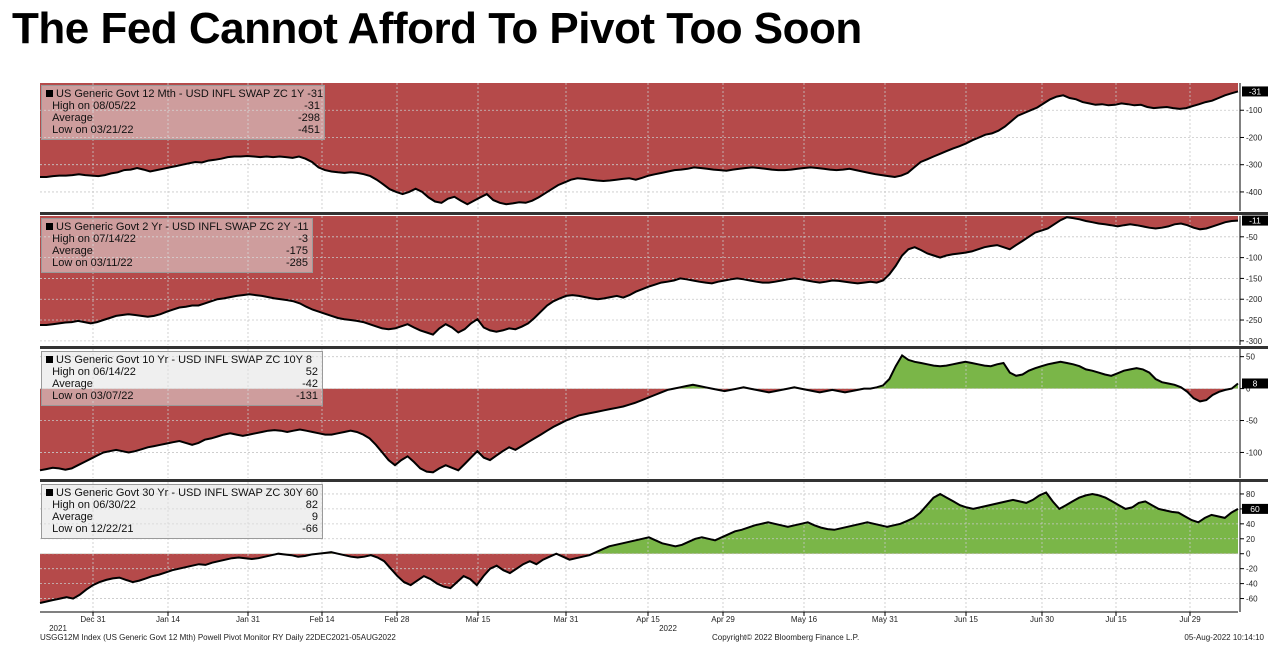  What do you see at coordinates (648, 619) in the screenshot?
I see `x-tick-label: Apr 15` at bounding box center [648, 619].